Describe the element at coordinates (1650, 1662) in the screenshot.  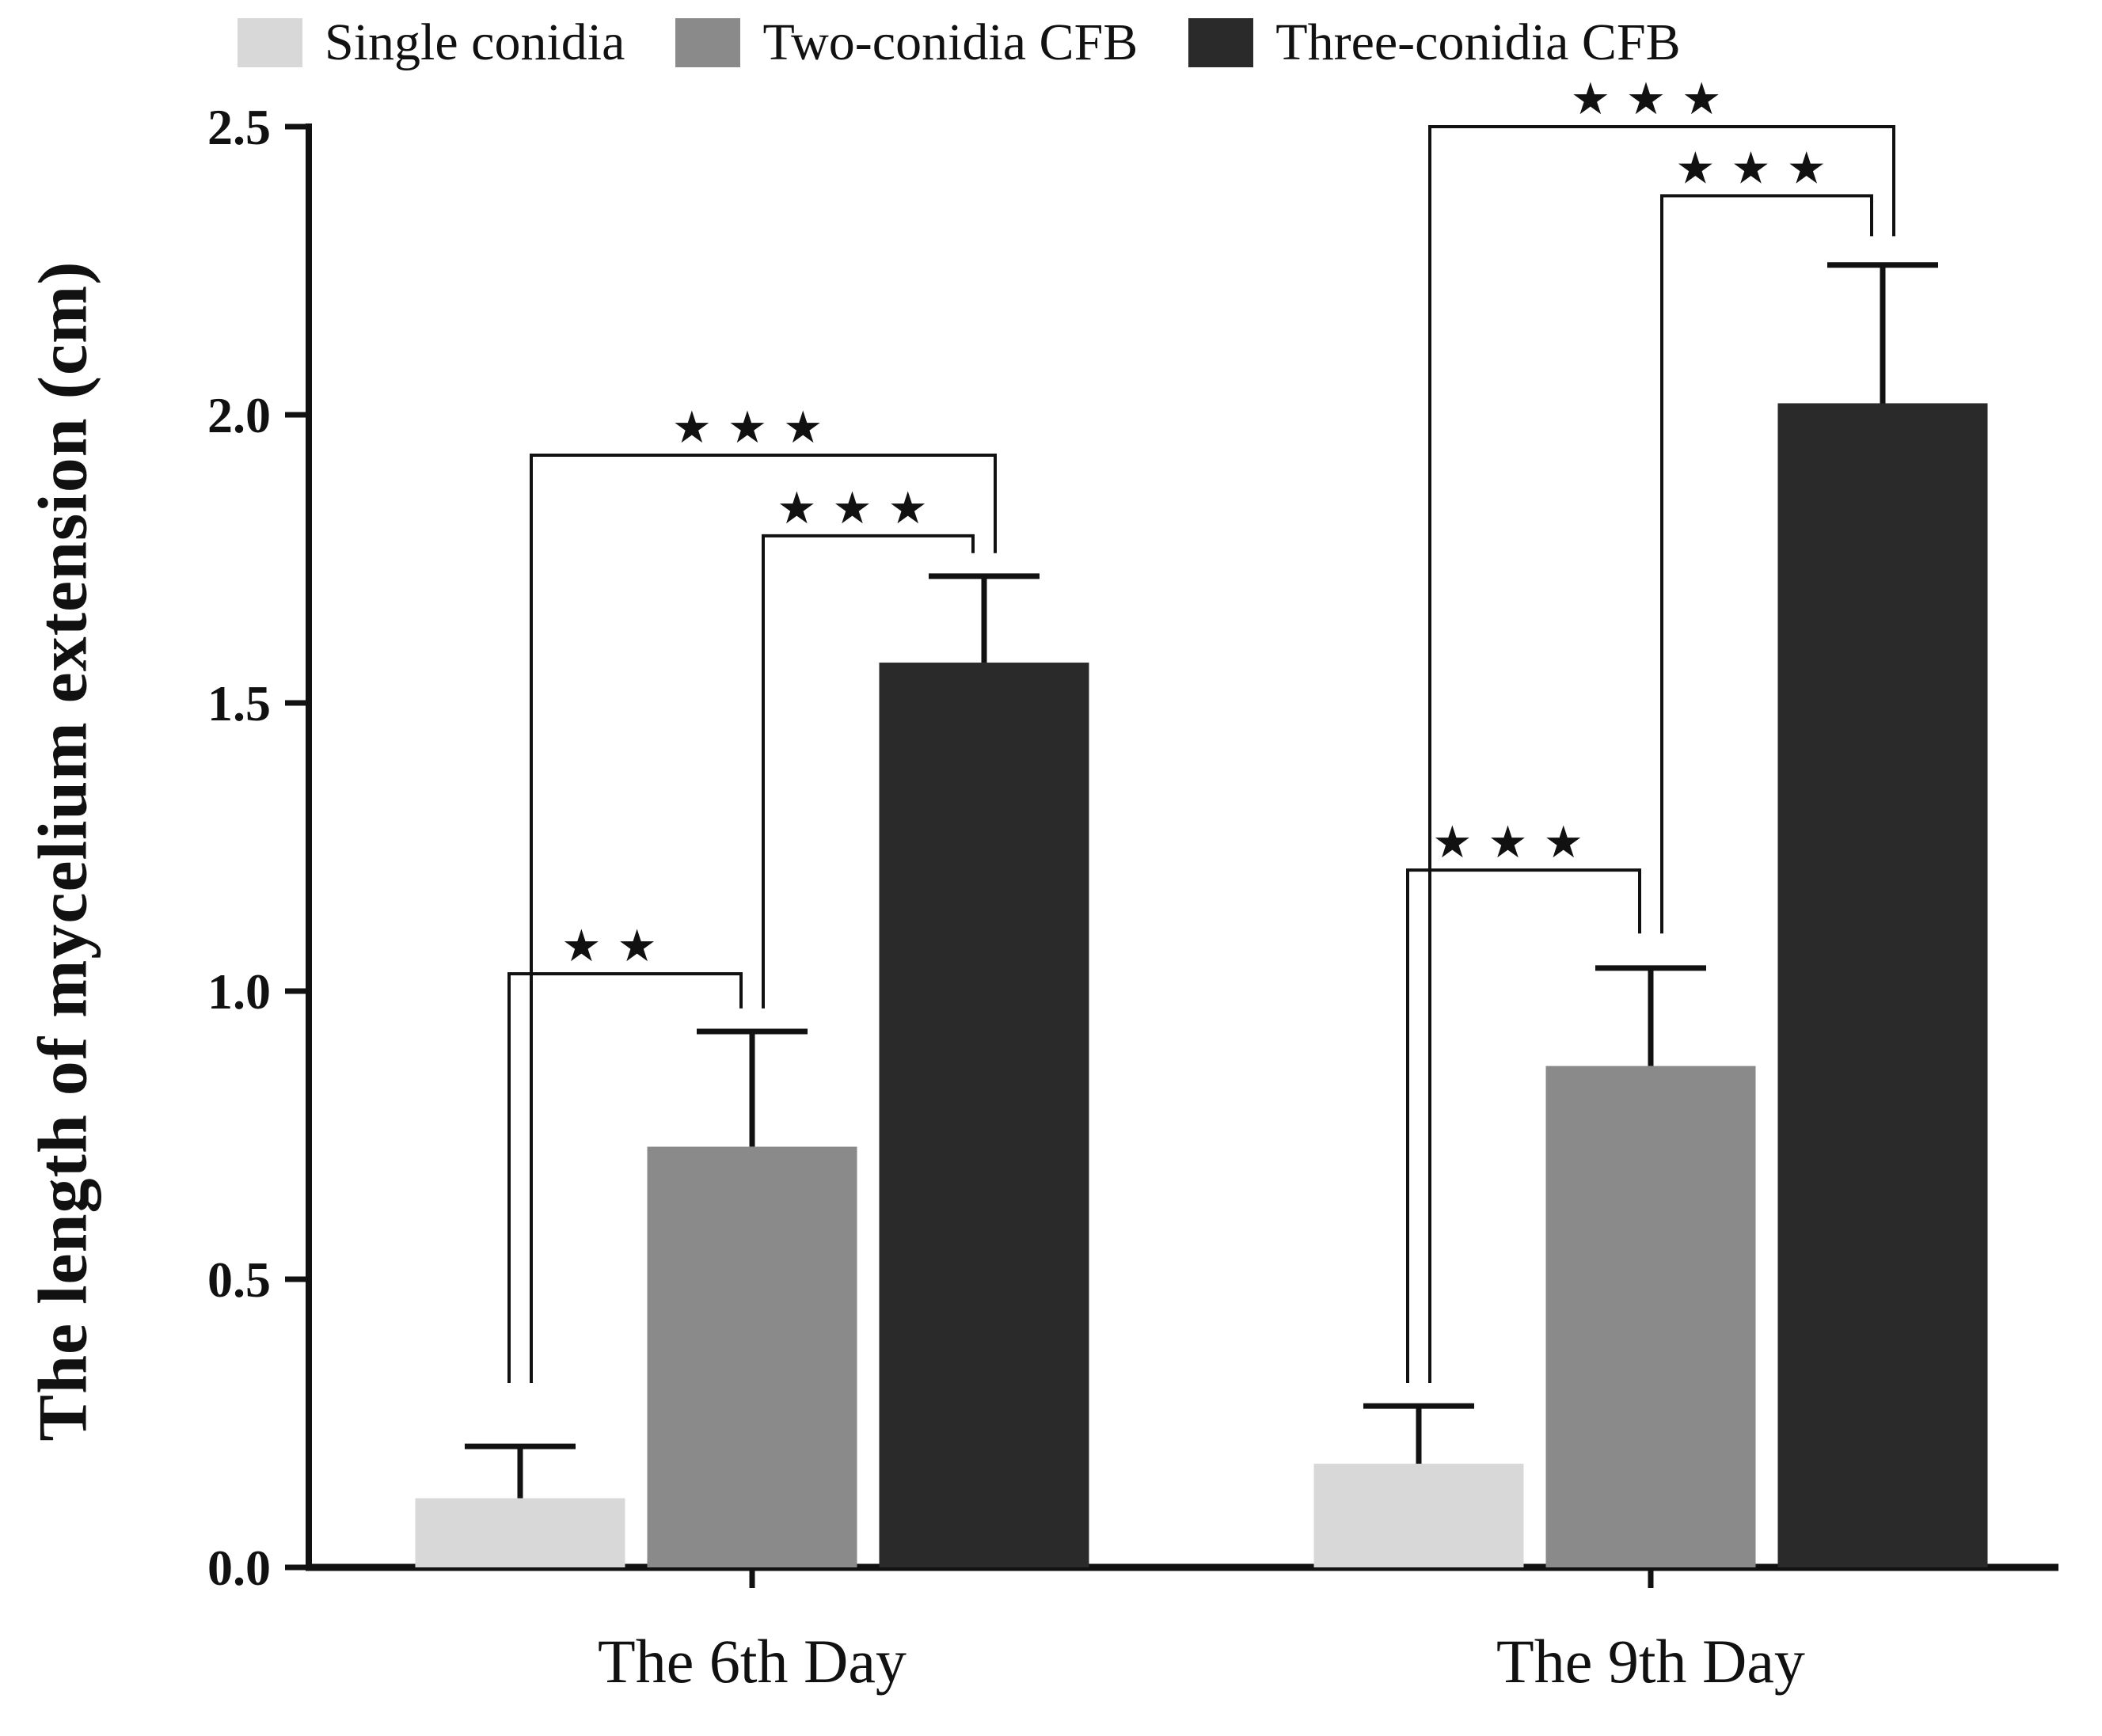
I see `category-label: The 9th Day` at that location.